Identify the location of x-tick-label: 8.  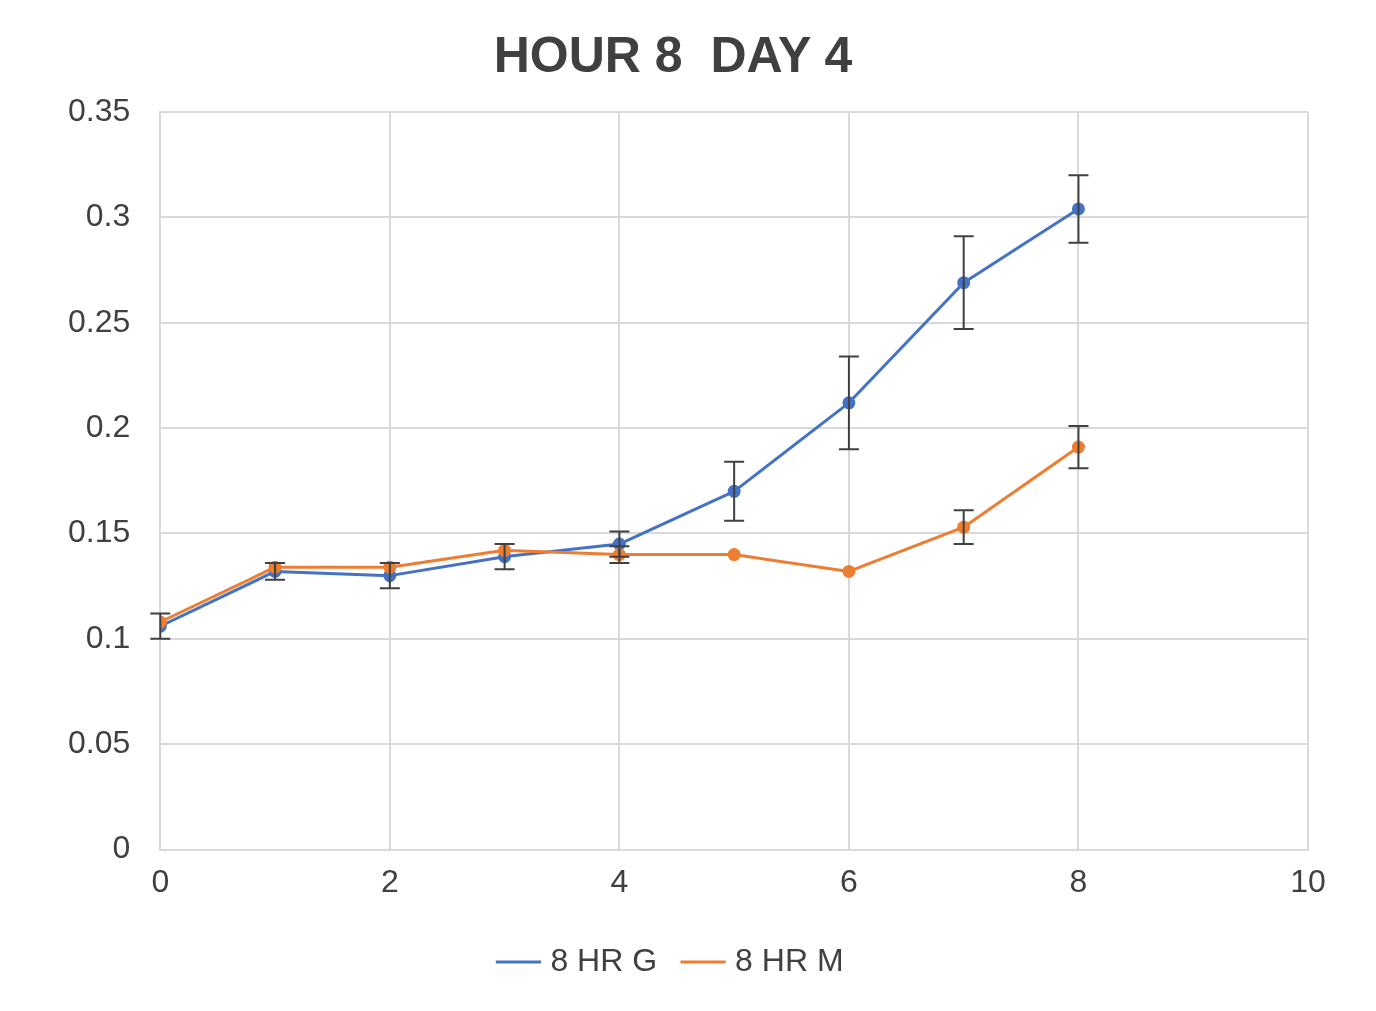
(1078, 880).